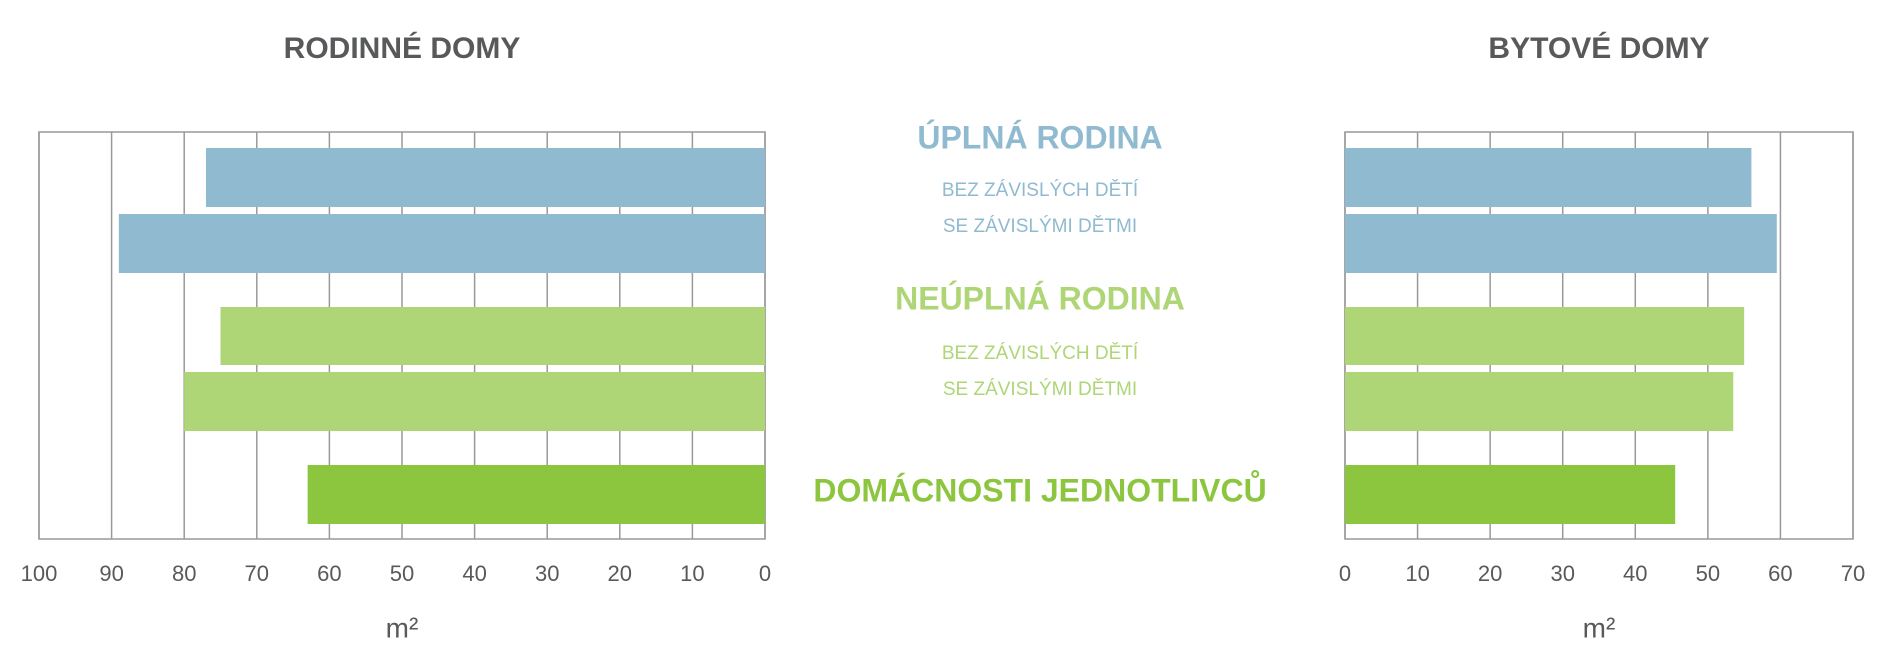 This screenshot has height=646, width=1901. Describe the element at coordinates (1598, 48) in the screenshot. I see `chart-title: BYTOVÉ DOMY` at that location.